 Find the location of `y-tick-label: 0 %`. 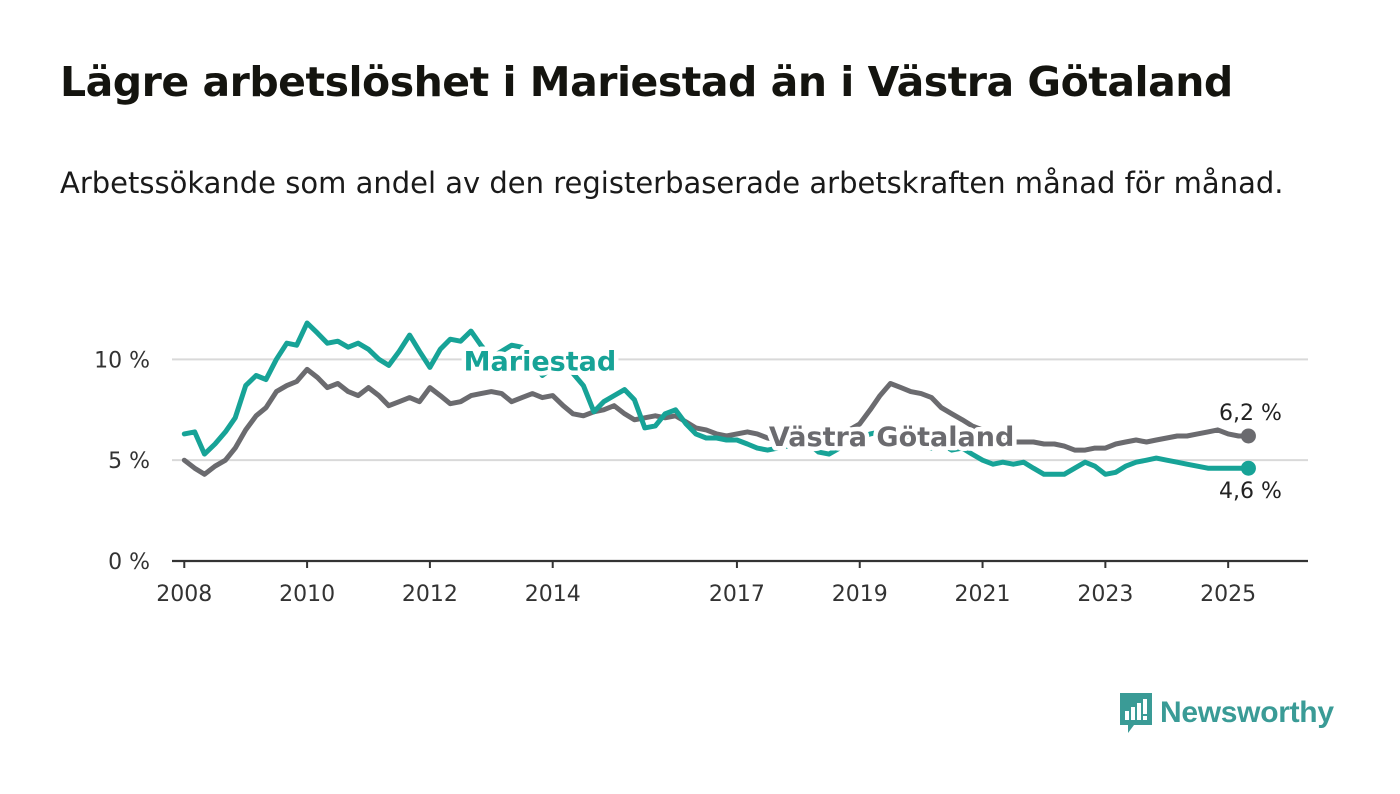

y-tick-label: 0 % is located at coordinates (129, 562).